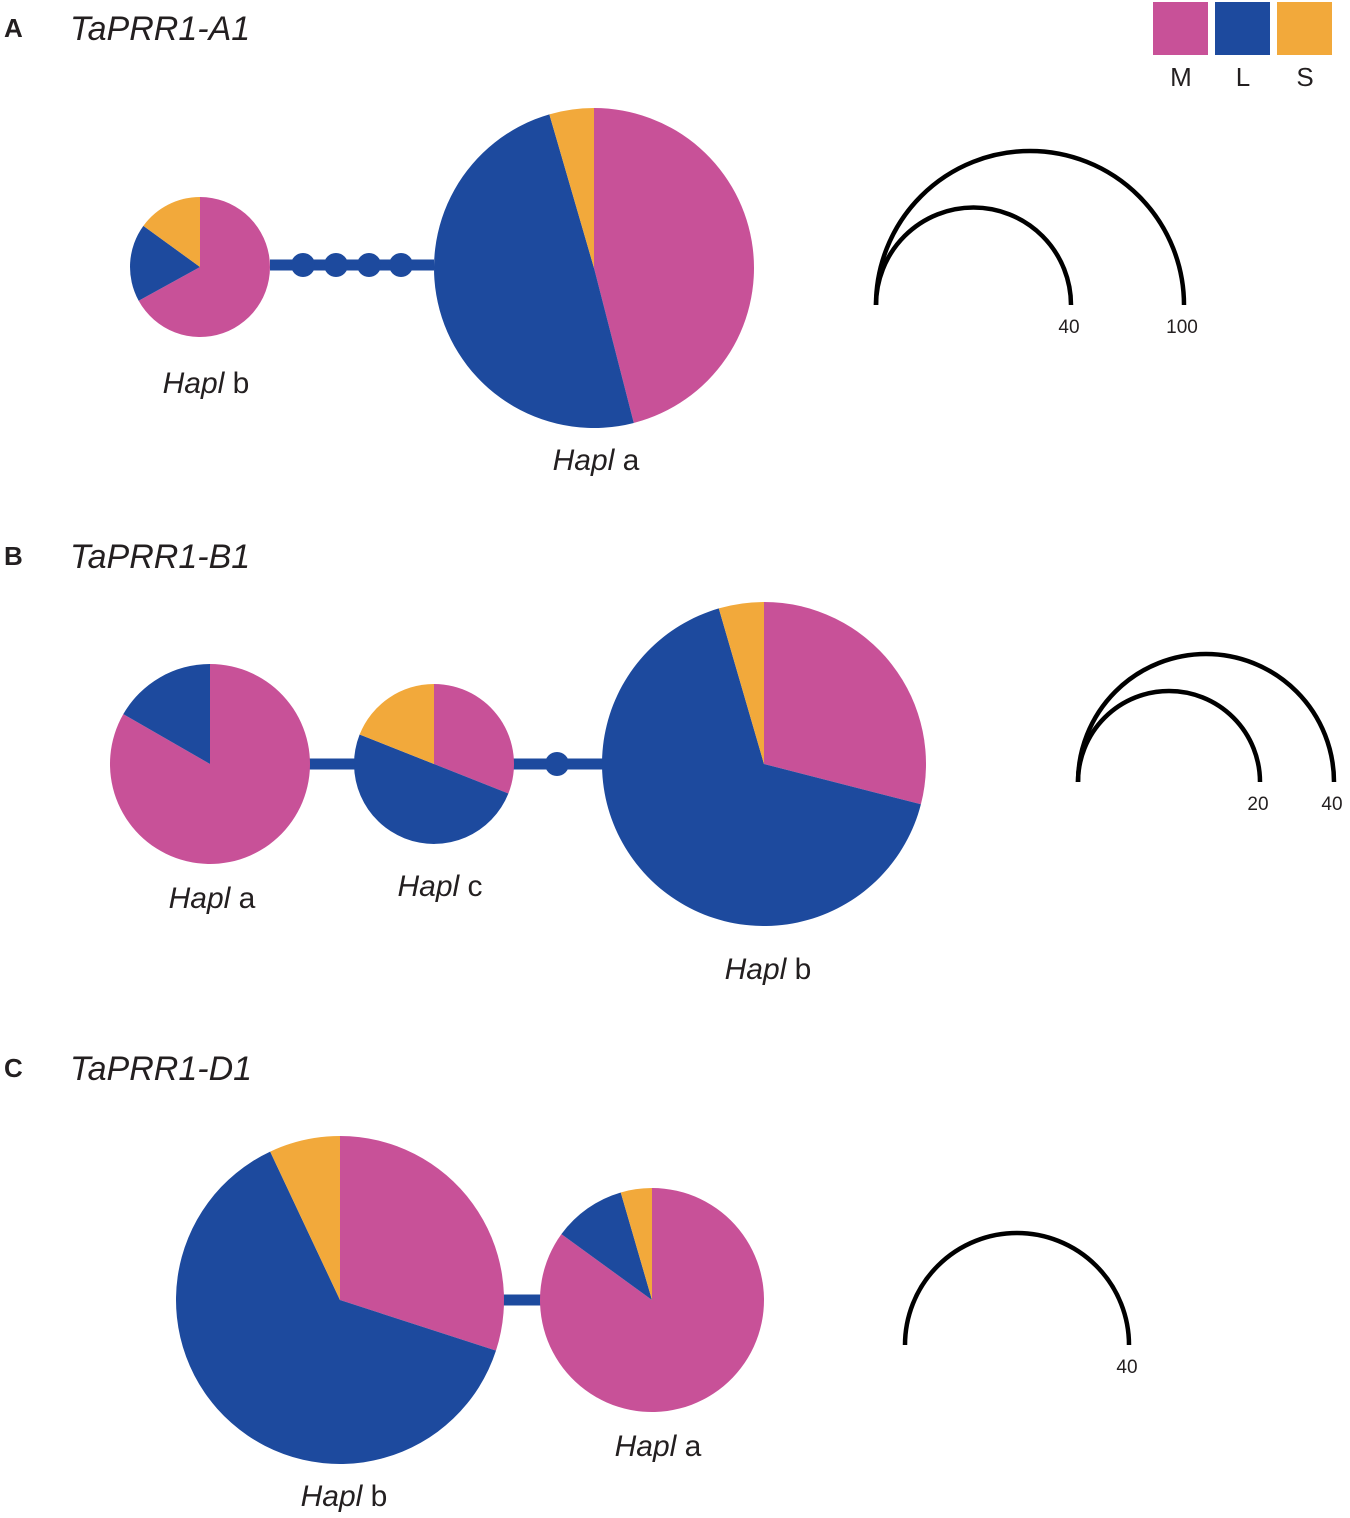 The height and width of the screenshot is (1518, 1350). I want to click on scale-label: 100, so click(1182, 327).